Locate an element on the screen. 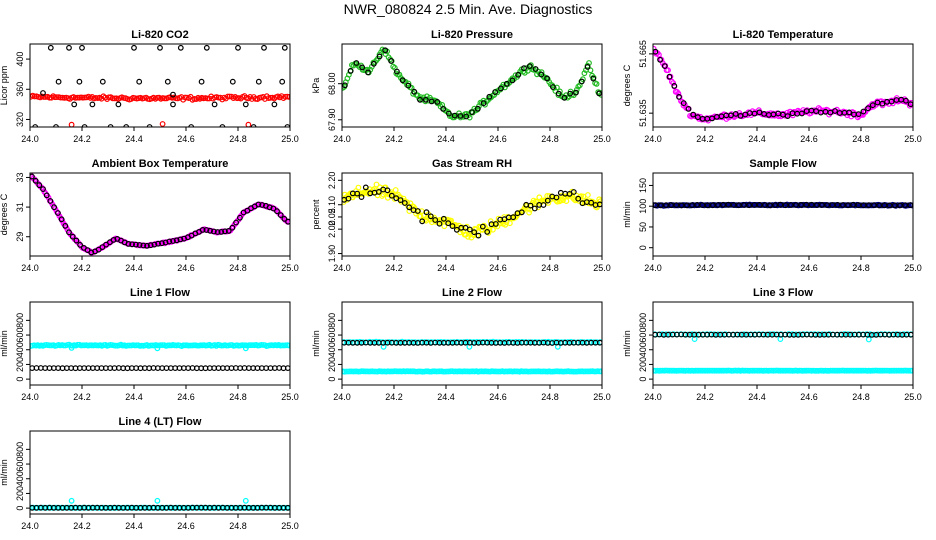  y-axis-label-pressure: kPa is located at coordinates (316, 86).